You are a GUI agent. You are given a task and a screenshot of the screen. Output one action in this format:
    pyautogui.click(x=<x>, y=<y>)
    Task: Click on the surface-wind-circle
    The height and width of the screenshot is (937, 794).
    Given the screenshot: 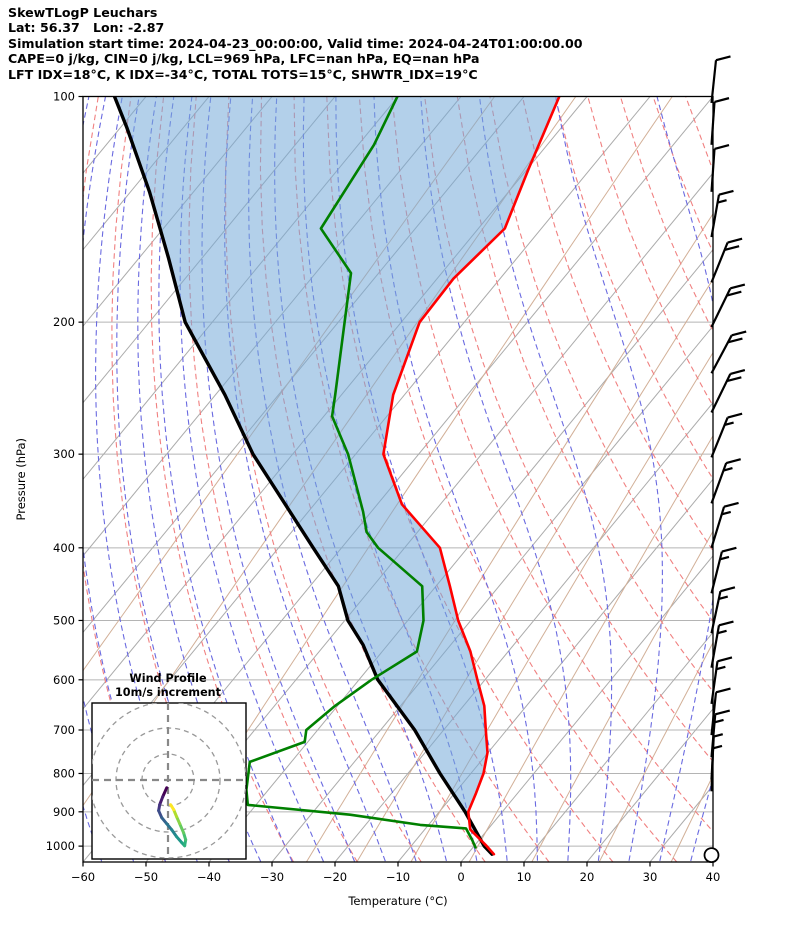 What is the action you would take?
    pyautogui.click(x=711, y=855)
    